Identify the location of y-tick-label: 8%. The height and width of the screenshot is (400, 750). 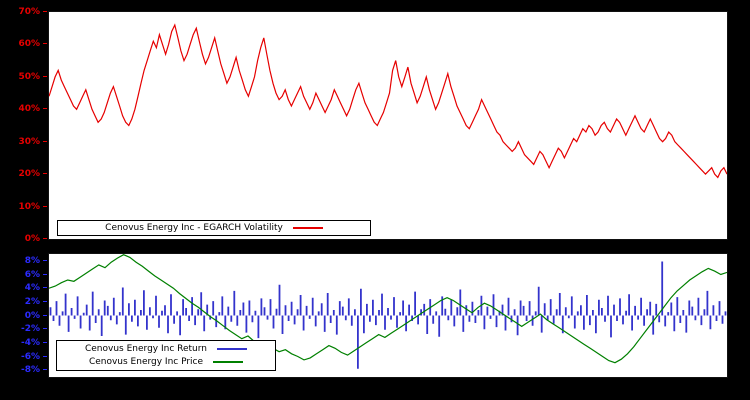
(32, 260).